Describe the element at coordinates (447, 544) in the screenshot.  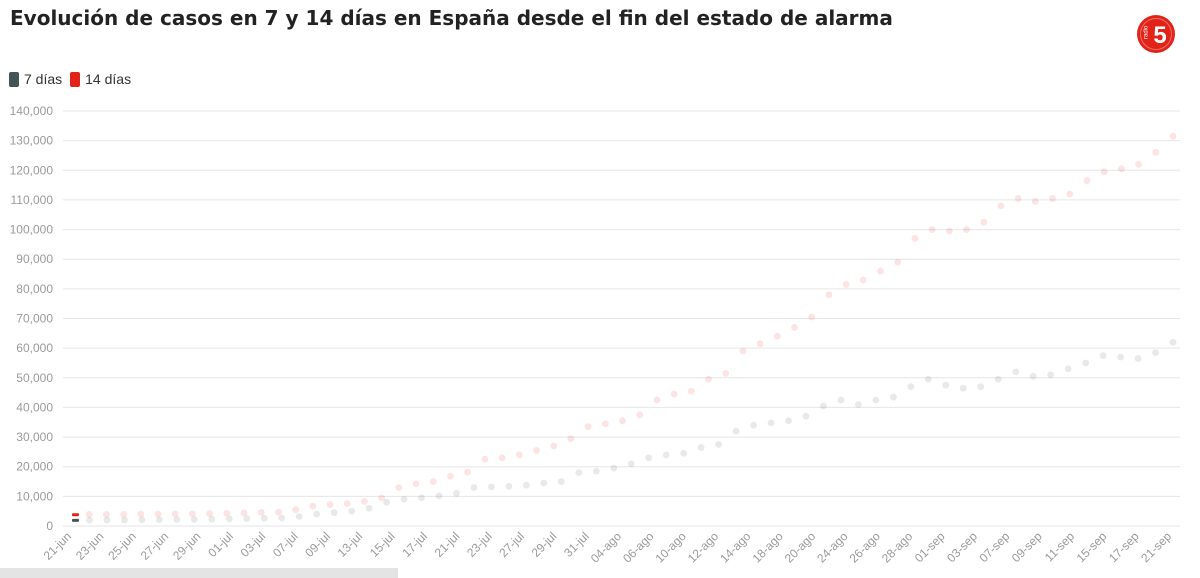
I see `x-tick-label: 21-jul` at that location.